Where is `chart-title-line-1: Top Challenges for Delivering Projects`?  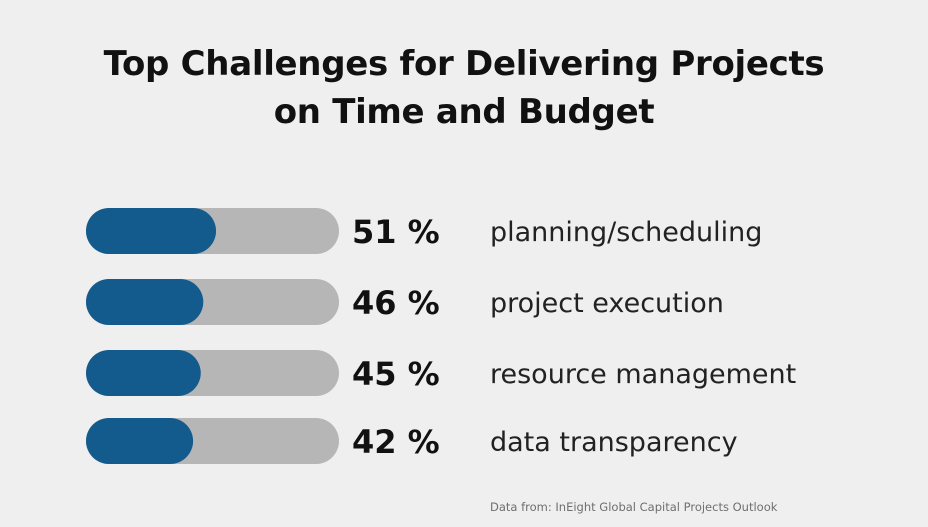 chart-title-line-1: Top Challenges for Delivering Projects is located at coordinates (464, 64).